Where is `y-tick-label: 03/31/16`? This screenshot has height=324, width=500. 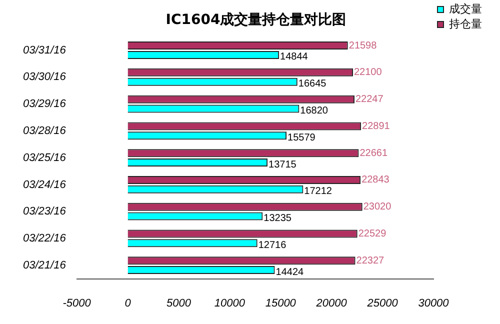
y-tick-label: 03/31/16 is located at coordinates (44, 50).